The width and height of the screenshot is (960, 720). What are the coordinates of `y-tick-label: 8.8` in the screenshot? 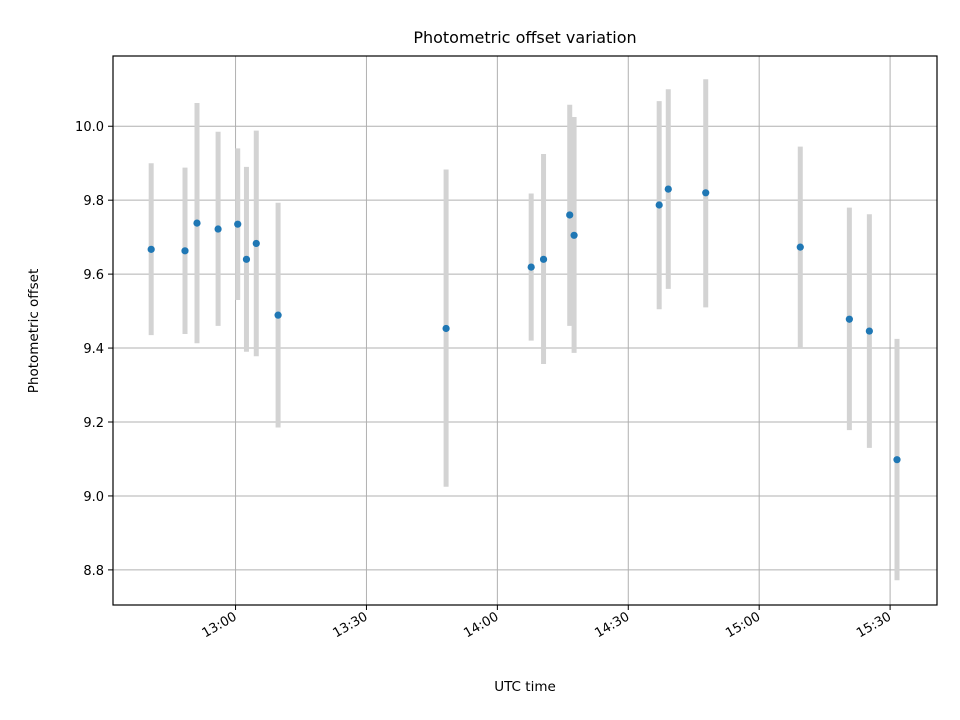 It's located at (93, 571).